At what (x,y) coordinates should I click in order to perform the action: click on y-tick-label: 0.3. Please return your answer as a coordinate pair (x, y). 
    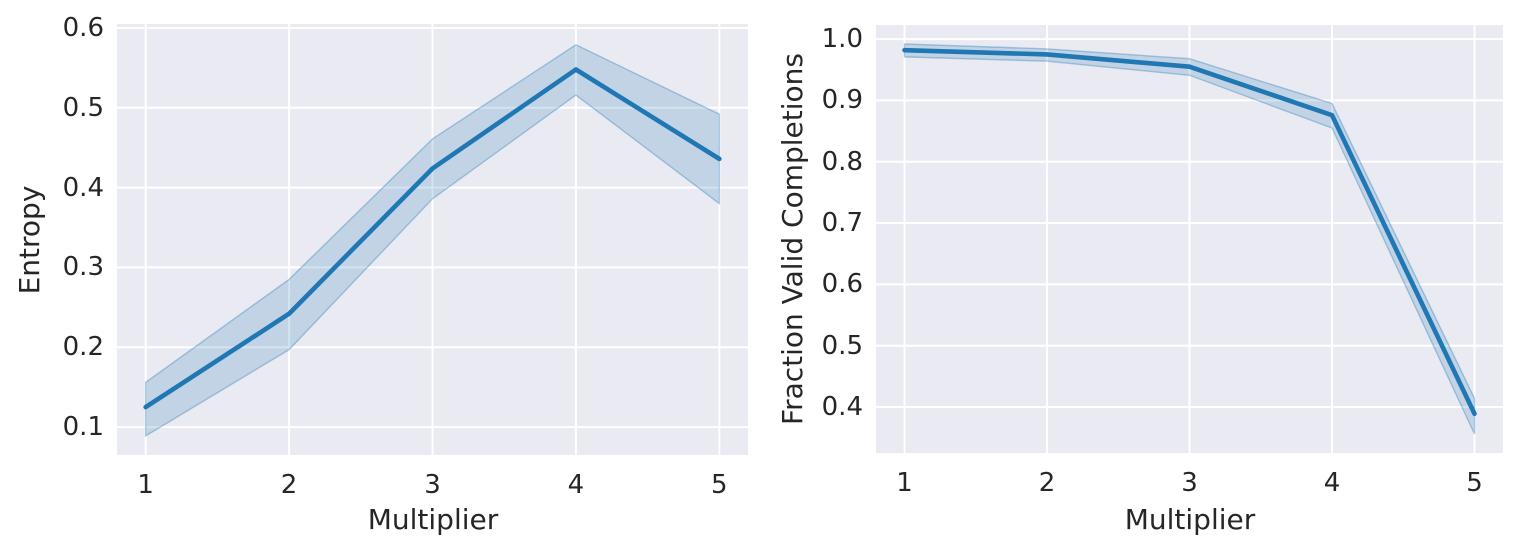
    Looking at the image, I should click on (83, 267).